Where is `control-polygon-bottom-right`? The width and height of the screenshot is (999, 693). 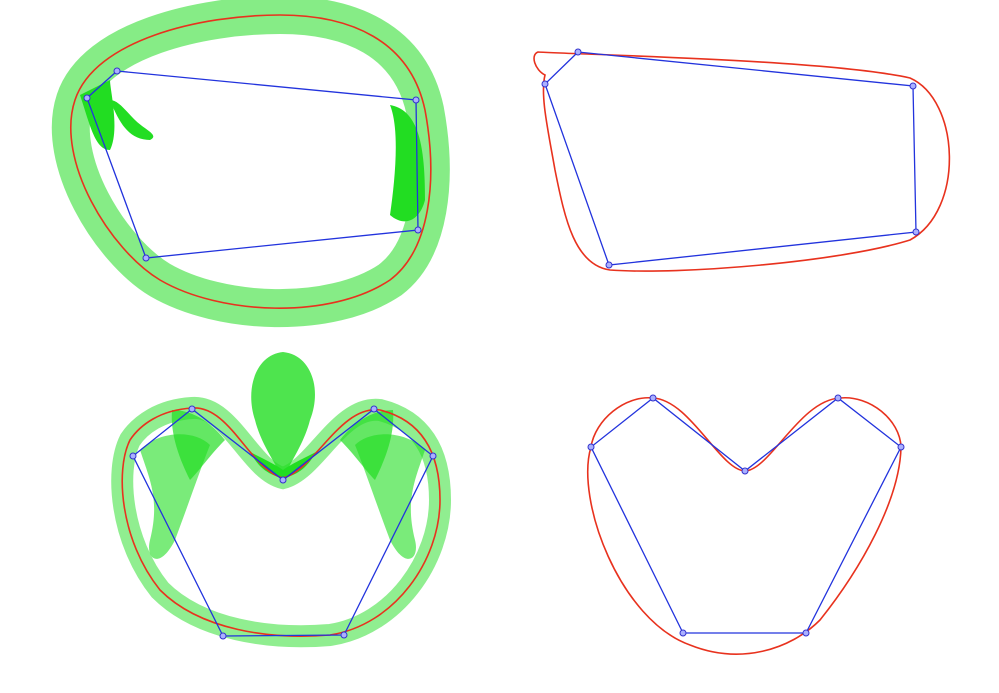
control-polygon-bottom-right is located at coordinates (746, 515).